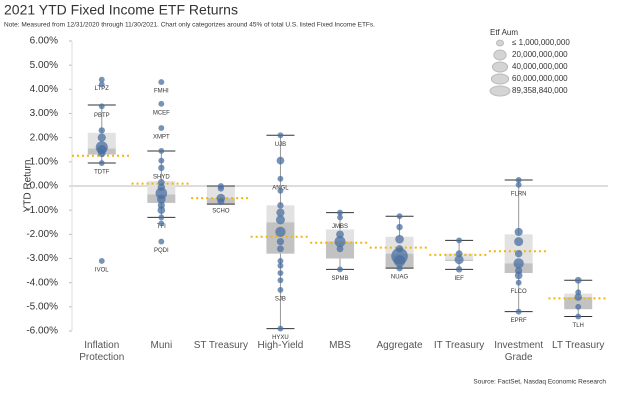 The height and width of the screenshot is (400, 636). I want to click on etf-label: SJB, so click(280, 299).